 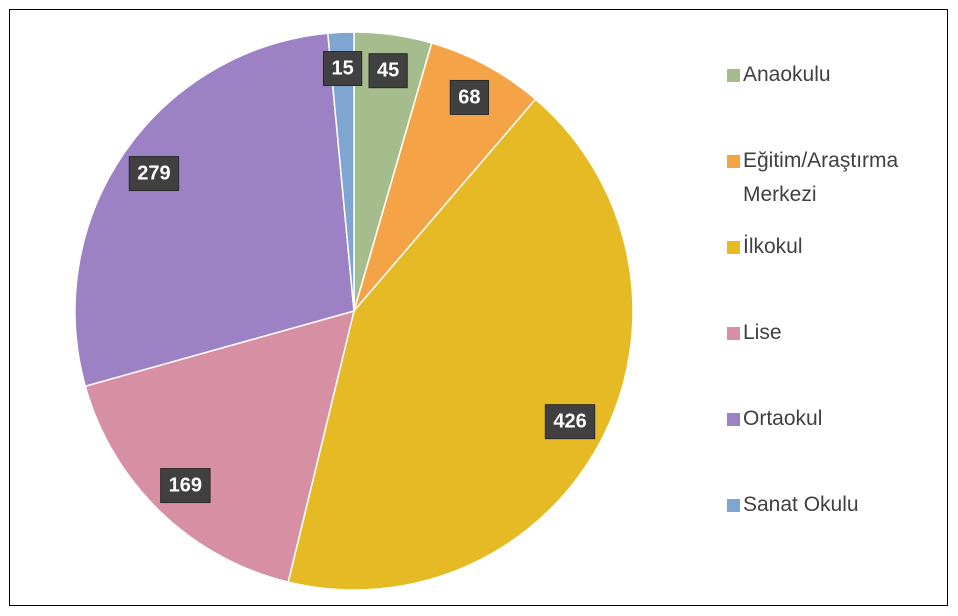 I want to click on legend-label: Ortaokul, so click(x=783, y=418).